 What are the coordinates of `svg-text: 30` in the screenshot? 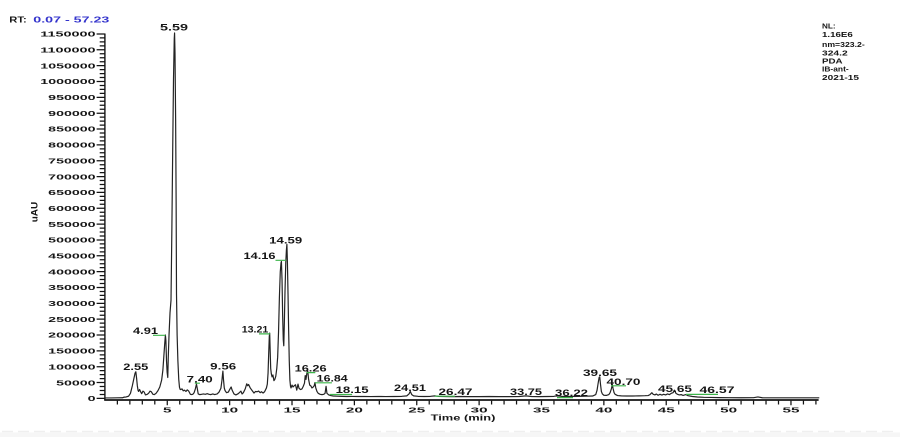 It's located at (479, 409).